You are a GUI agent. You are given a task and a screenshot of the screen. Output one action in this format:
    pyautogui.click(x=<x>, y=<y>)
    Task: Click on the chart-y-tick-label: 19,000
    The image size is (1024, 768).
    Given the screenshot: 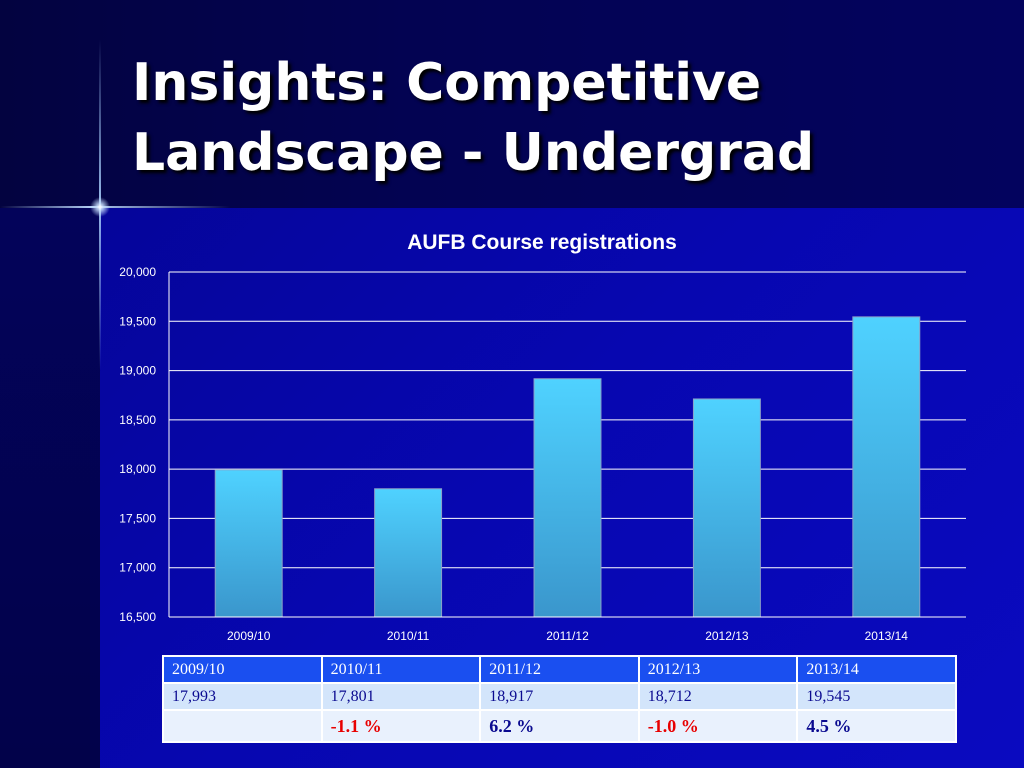 What is the action you would take?
    pyautogui.click(x=137, y=371)
    